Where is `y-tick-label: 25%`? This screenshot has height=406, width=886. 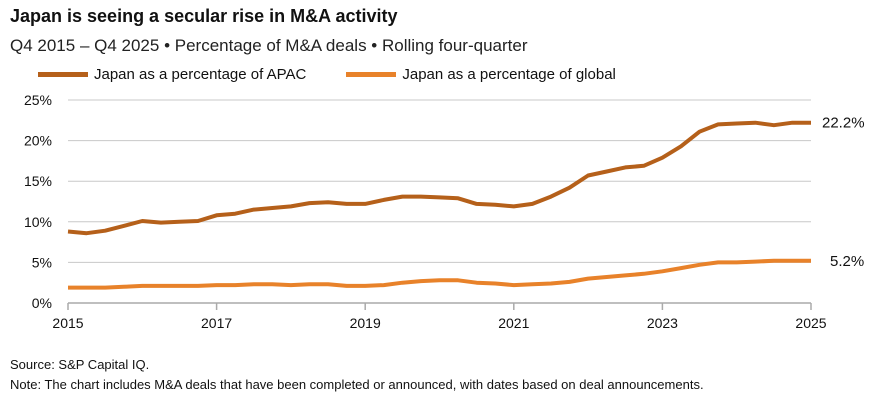
y-tick-label: 25% is located at coordinates (38, 100).